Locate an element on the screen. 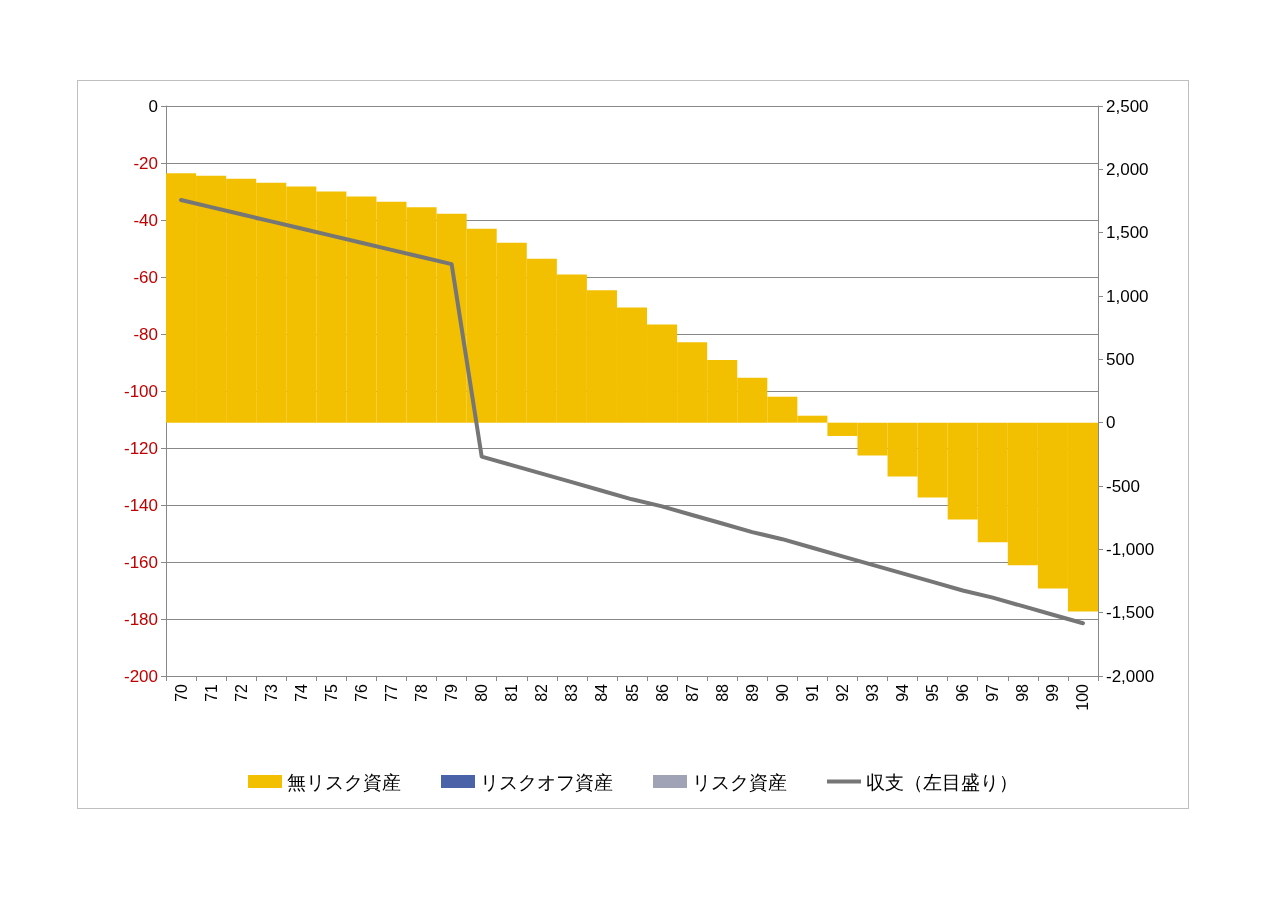 The image size is (1280, 905). x-tick-label: 85 is located at coordinates (632, 692).